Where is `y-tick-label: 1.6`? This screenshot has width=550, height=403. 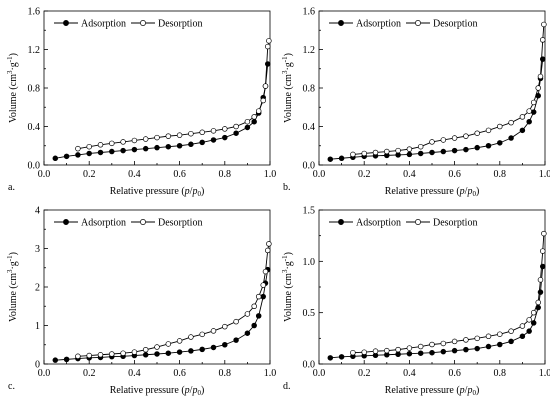
y-tick-label: 1.6 is located at coordinates (34, 12).